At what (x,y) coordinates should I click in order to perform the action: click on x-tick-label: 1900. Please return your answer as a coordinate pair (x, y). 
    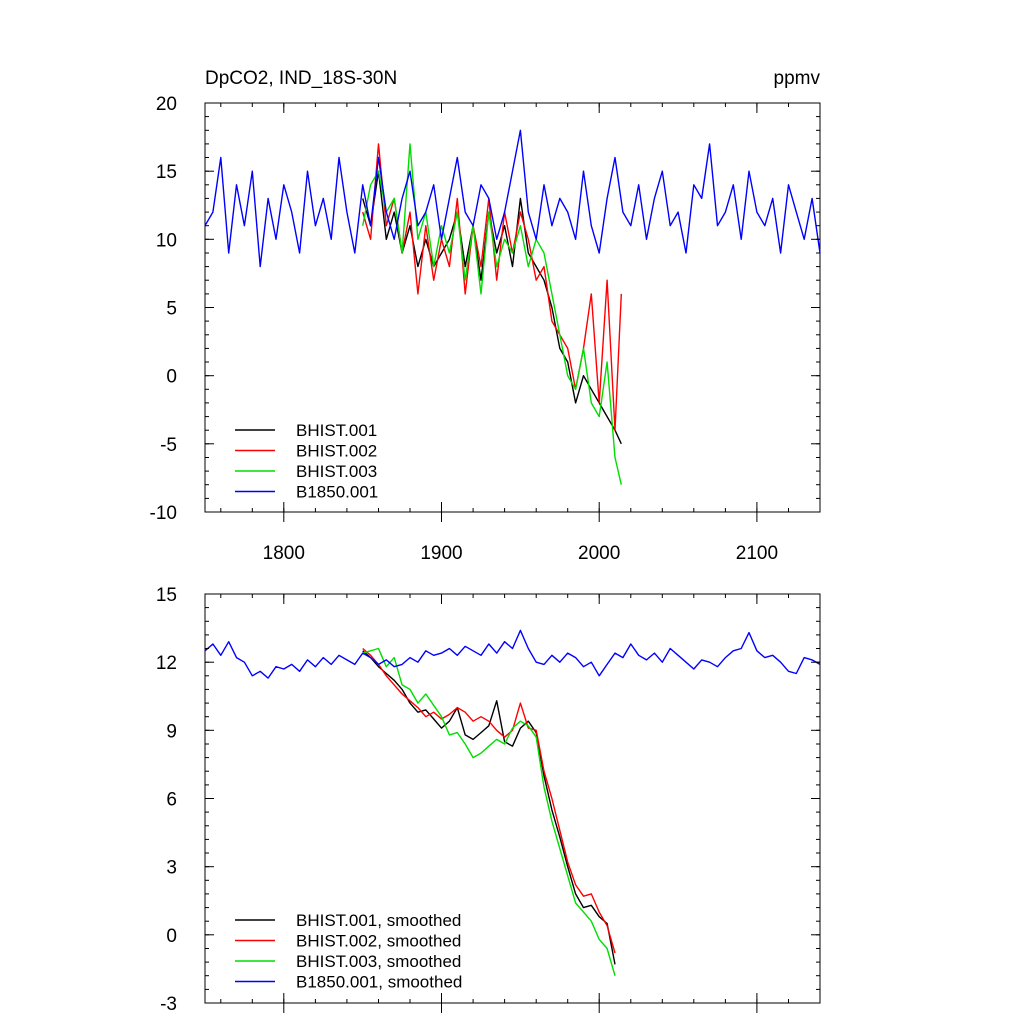
    Looking at the image, I should click on (441, 553).